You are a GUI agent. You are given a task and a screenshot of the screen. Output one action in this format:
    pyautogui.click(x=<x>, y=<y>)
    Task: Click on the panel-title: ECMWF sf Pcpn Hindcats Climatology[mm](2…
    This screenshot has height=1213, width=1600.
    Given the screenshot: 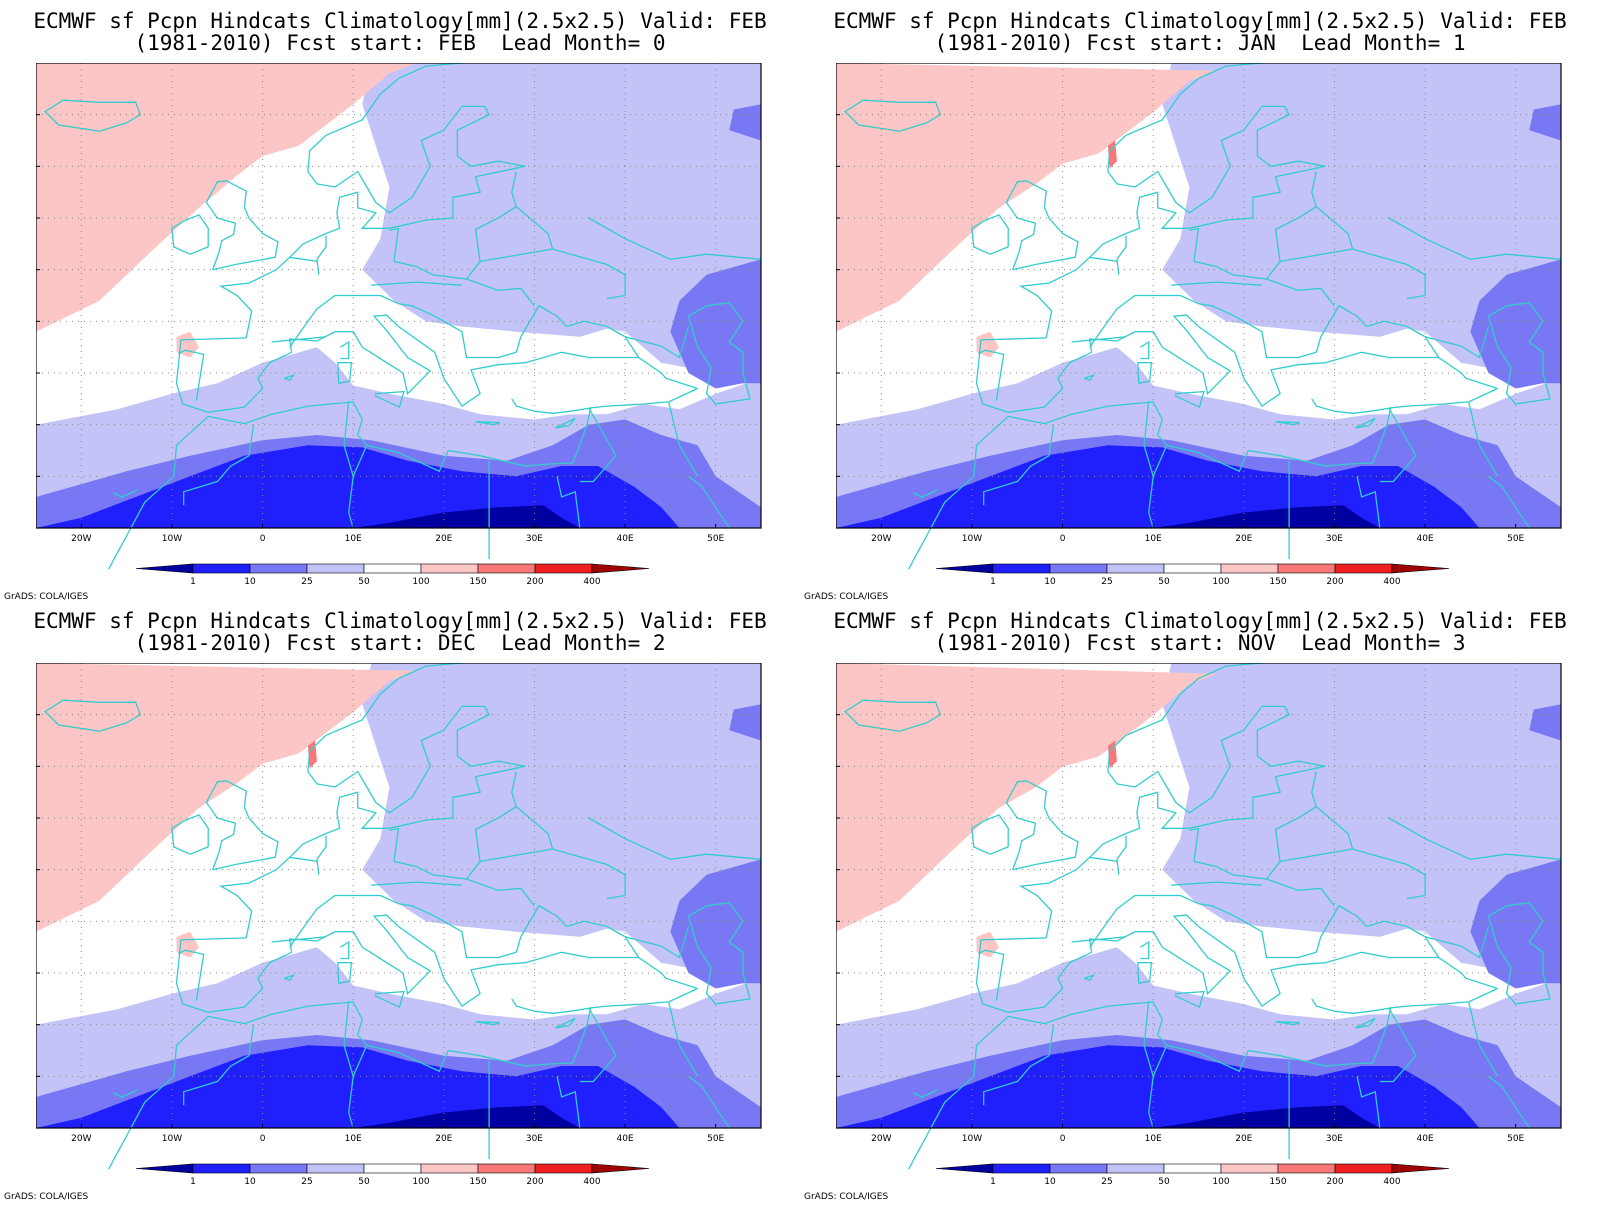 What is the action you would take?
    pyautogui.click(x=1200, y=21)
    